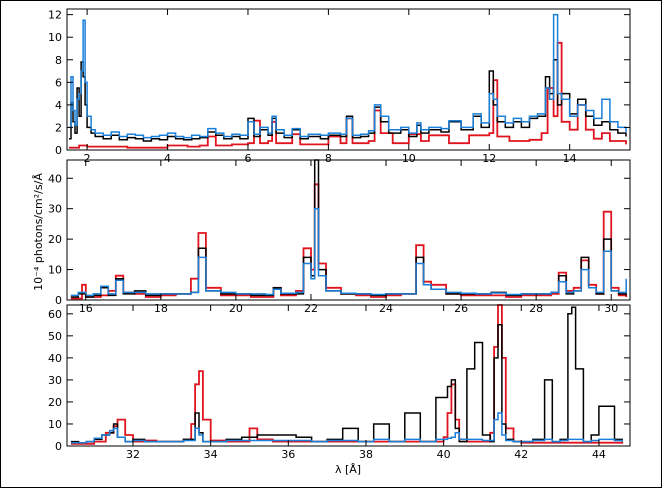 Image resolution: width=662 pixels, height=488 pixels. Describe the element at coordinates (288, 454) in the screenshot. I see `x-tick-label: 36` at that location.